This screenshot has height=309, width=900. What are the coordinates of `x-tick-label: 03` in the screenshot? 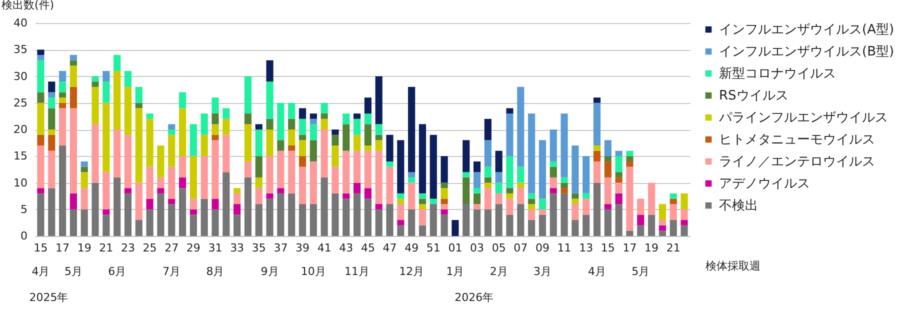 It's located at (477, 248).